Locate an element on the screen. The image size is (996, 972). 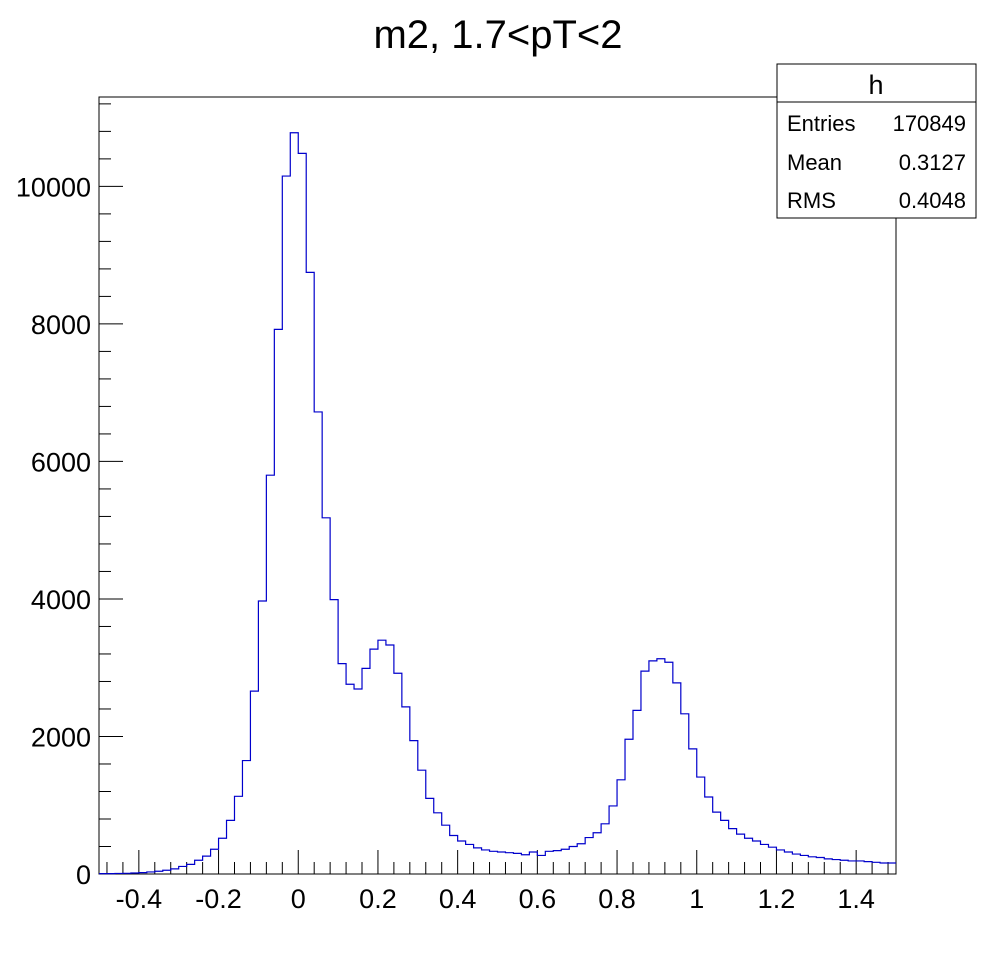
x-tick-label: 0.2 is located at coordinates (378, 899).